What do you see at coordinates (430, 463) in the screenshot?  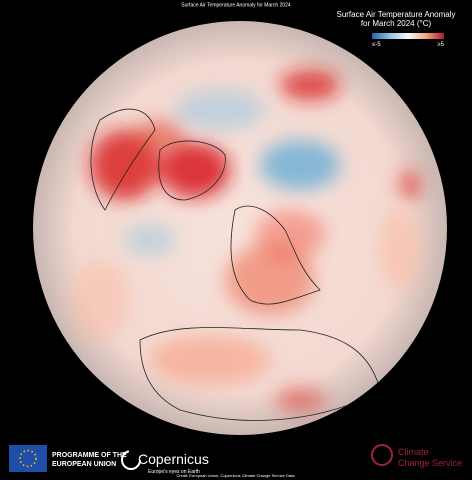 I see `c3s-text: Change Service` at bounding box center [430, 463].